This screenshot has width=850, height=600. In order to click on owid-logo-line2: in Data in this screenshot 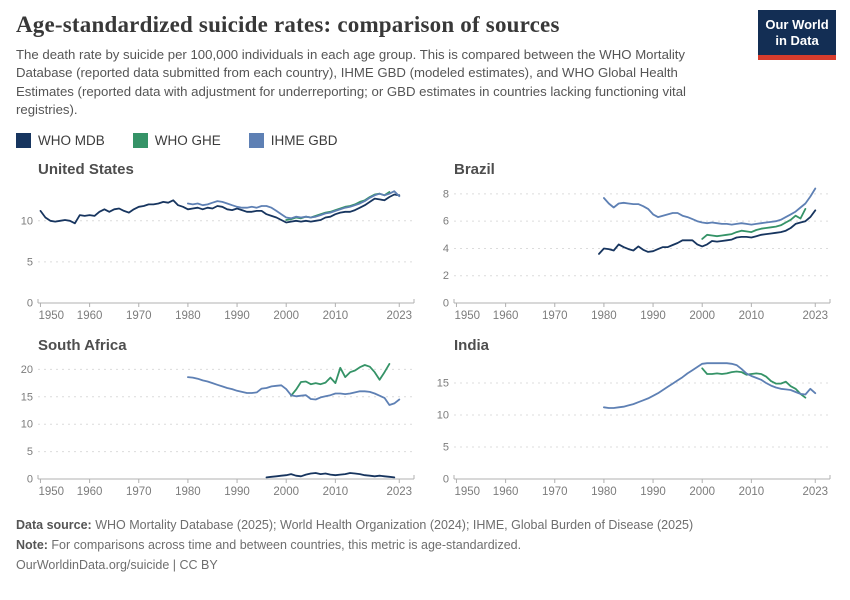, I will do `click(797, 40)`.